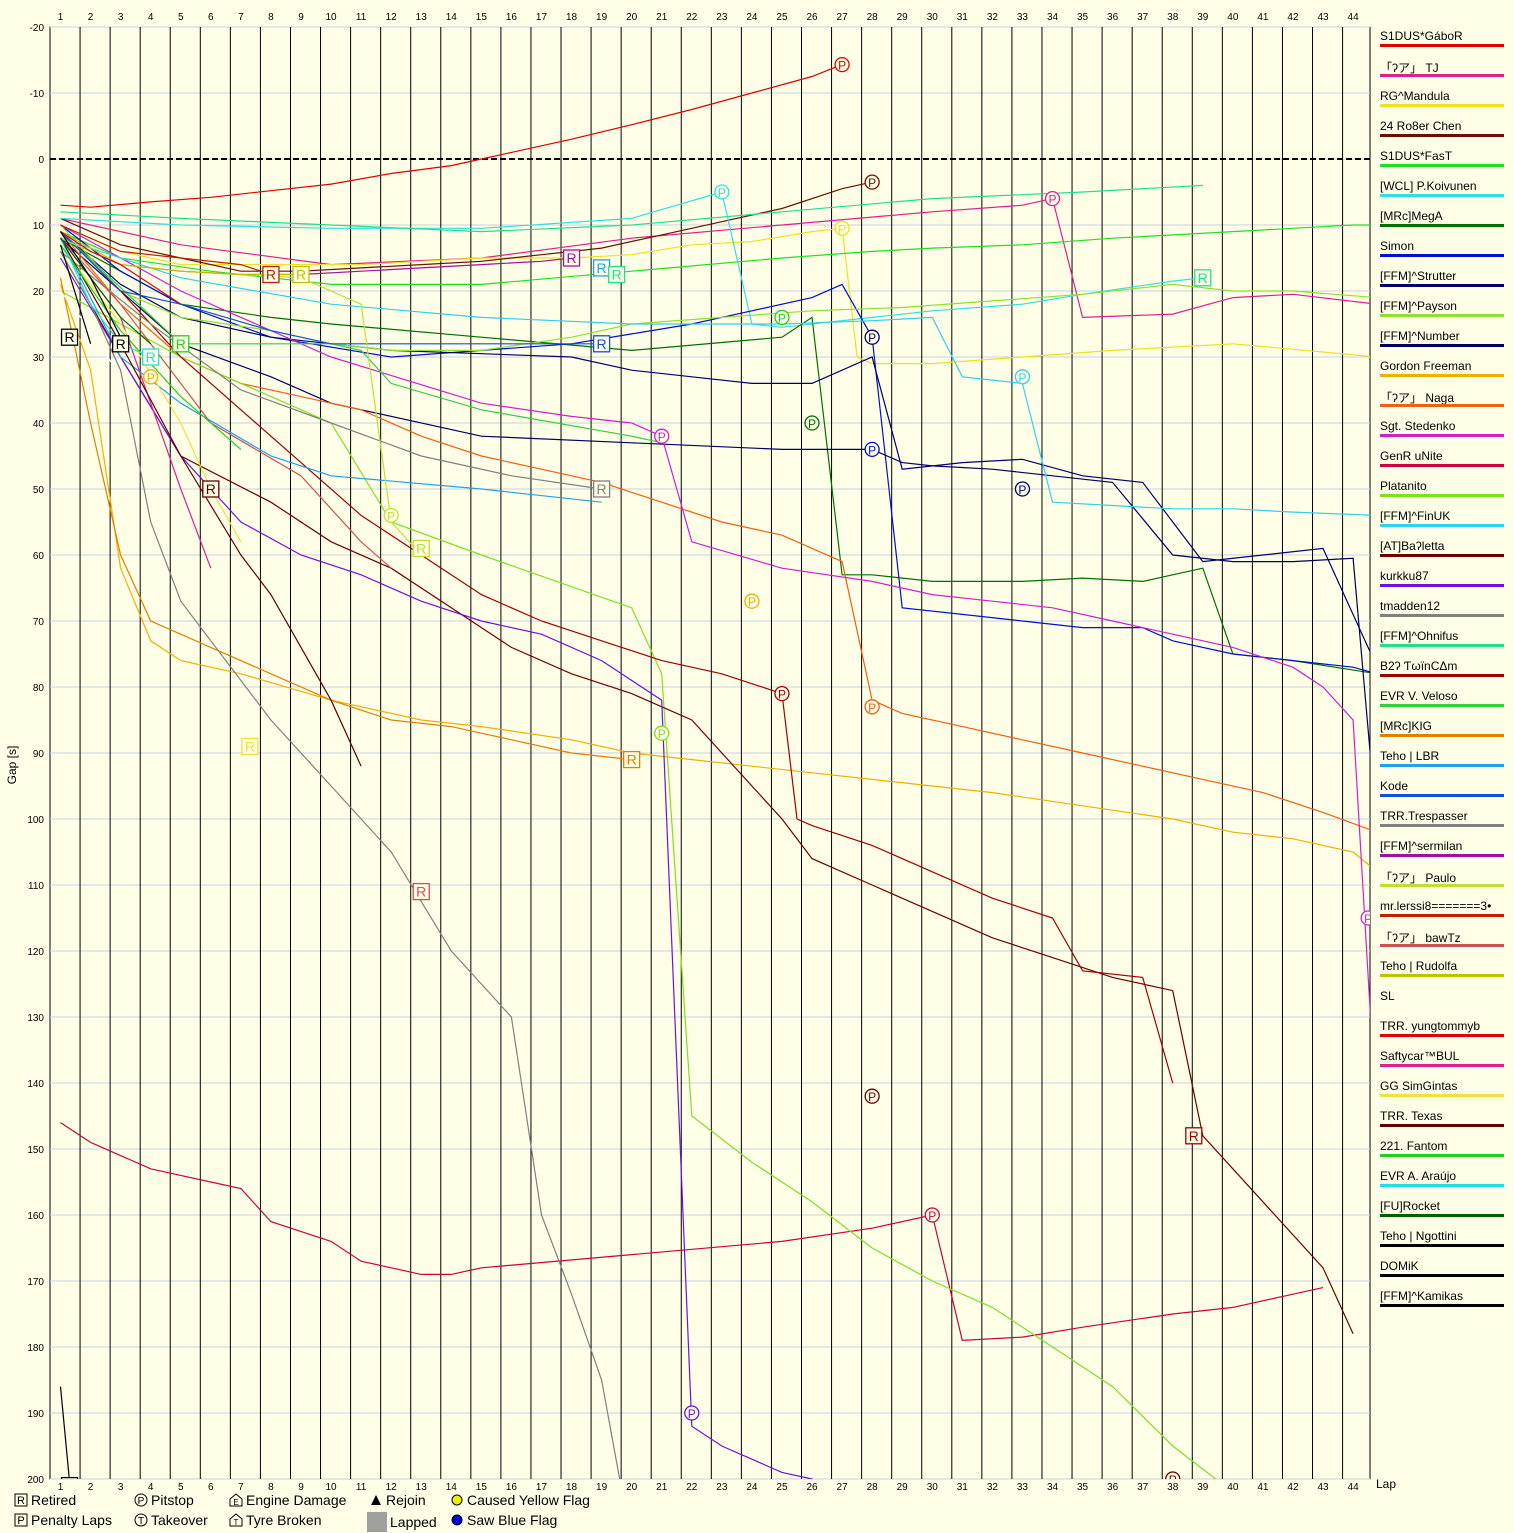  I want to click on y-tick-label: 140, so click(35, 1084).